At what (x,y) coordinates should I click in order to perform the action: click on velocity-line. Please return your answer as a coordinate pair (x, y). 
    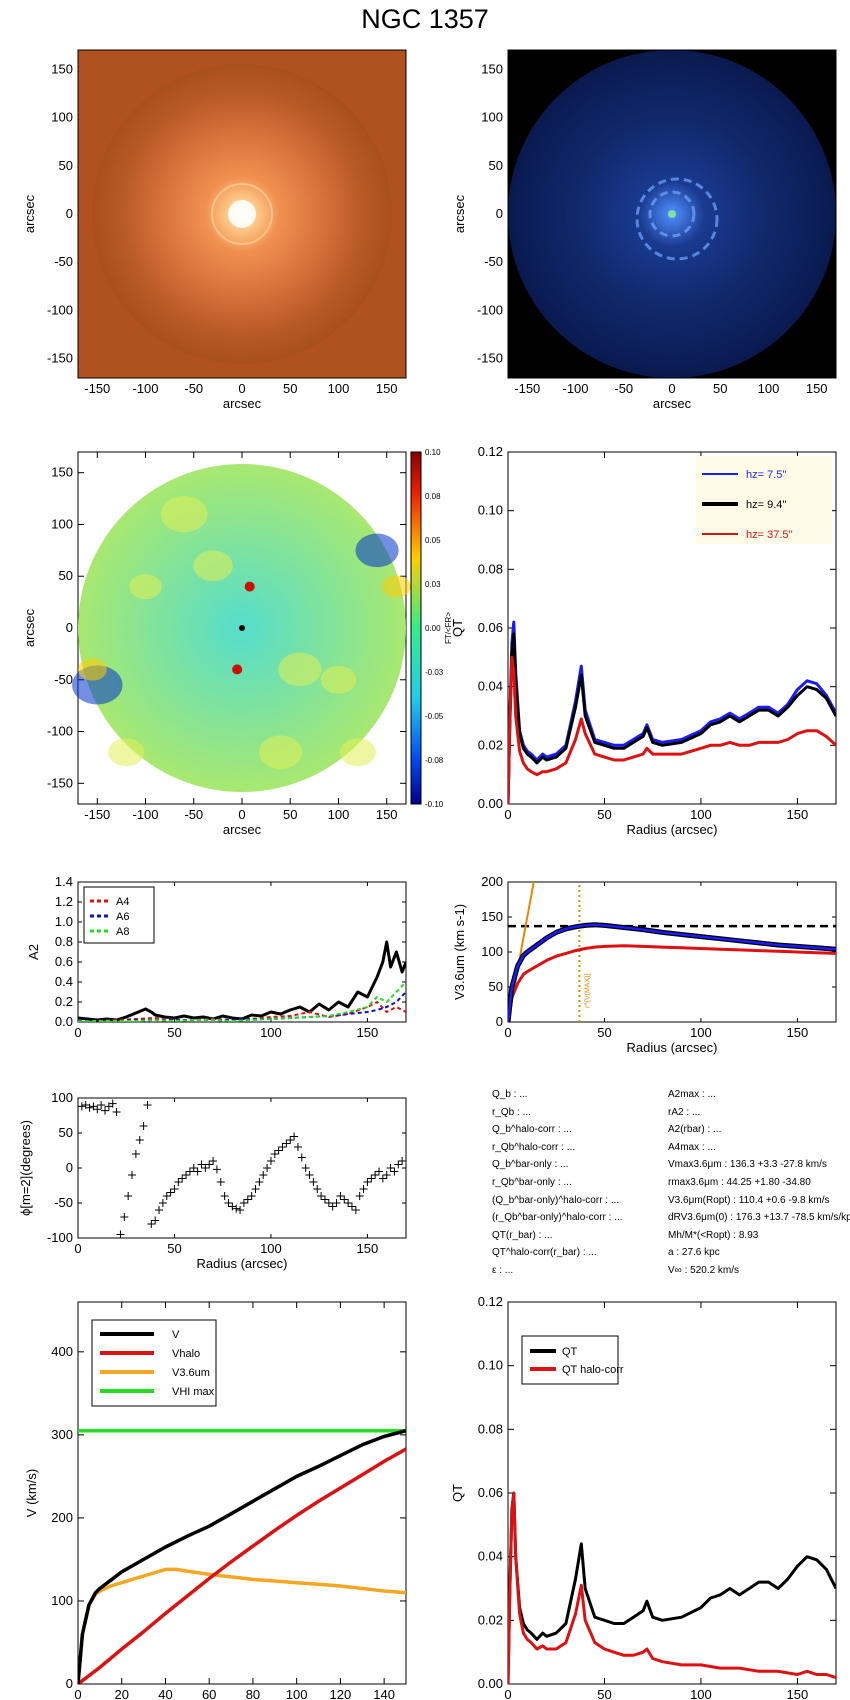
    Looking at the image, I should click on (242, 1625).